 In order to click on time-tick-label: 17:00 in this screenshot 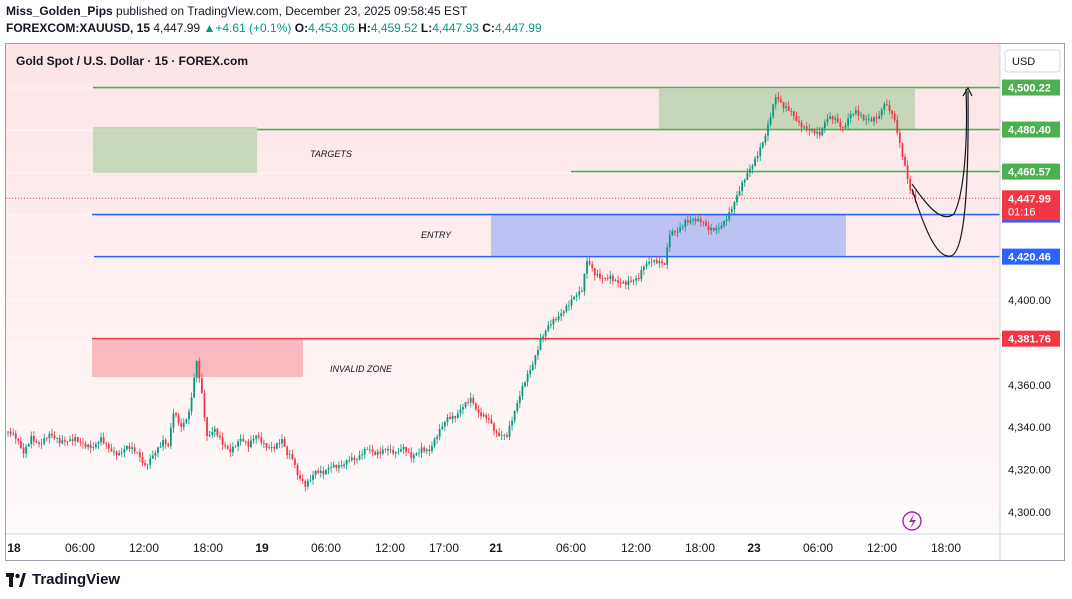, I will do `click(444, 548)`.